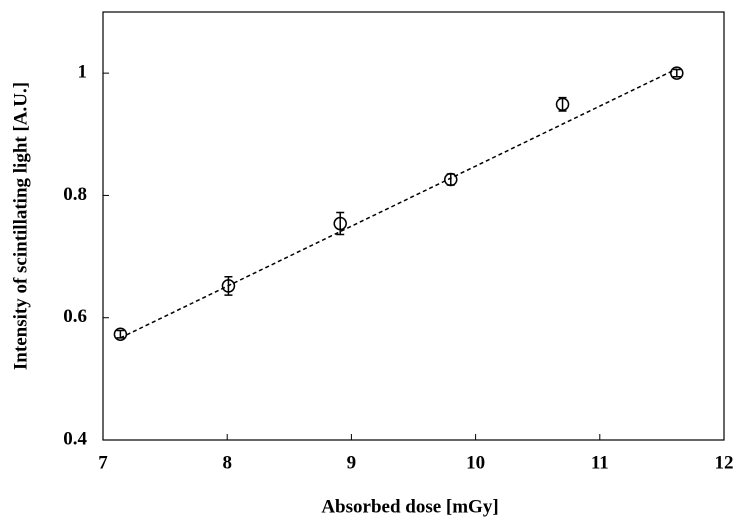  I want to click on y-tick-label: 1, so click(83, 72).